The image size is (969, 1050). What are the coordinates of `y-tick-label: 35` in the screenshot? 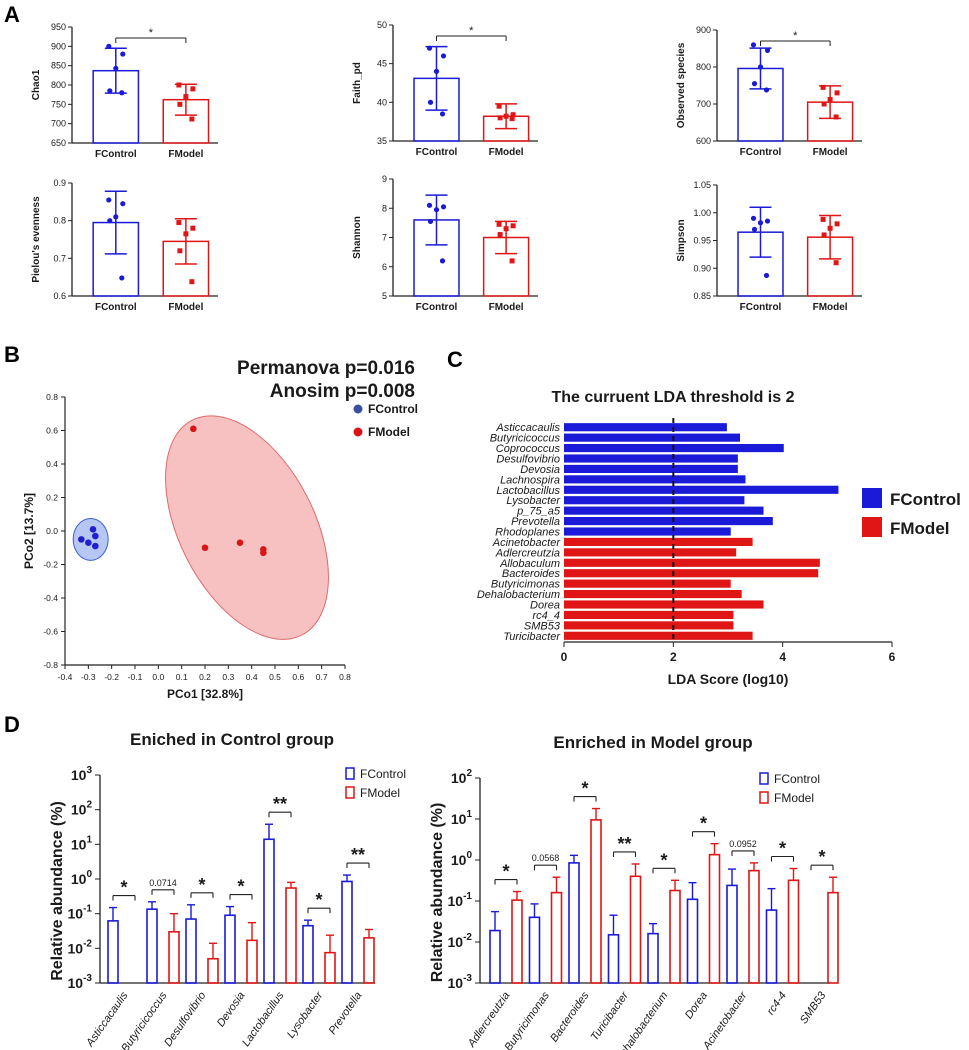 It's located at (382, 141).